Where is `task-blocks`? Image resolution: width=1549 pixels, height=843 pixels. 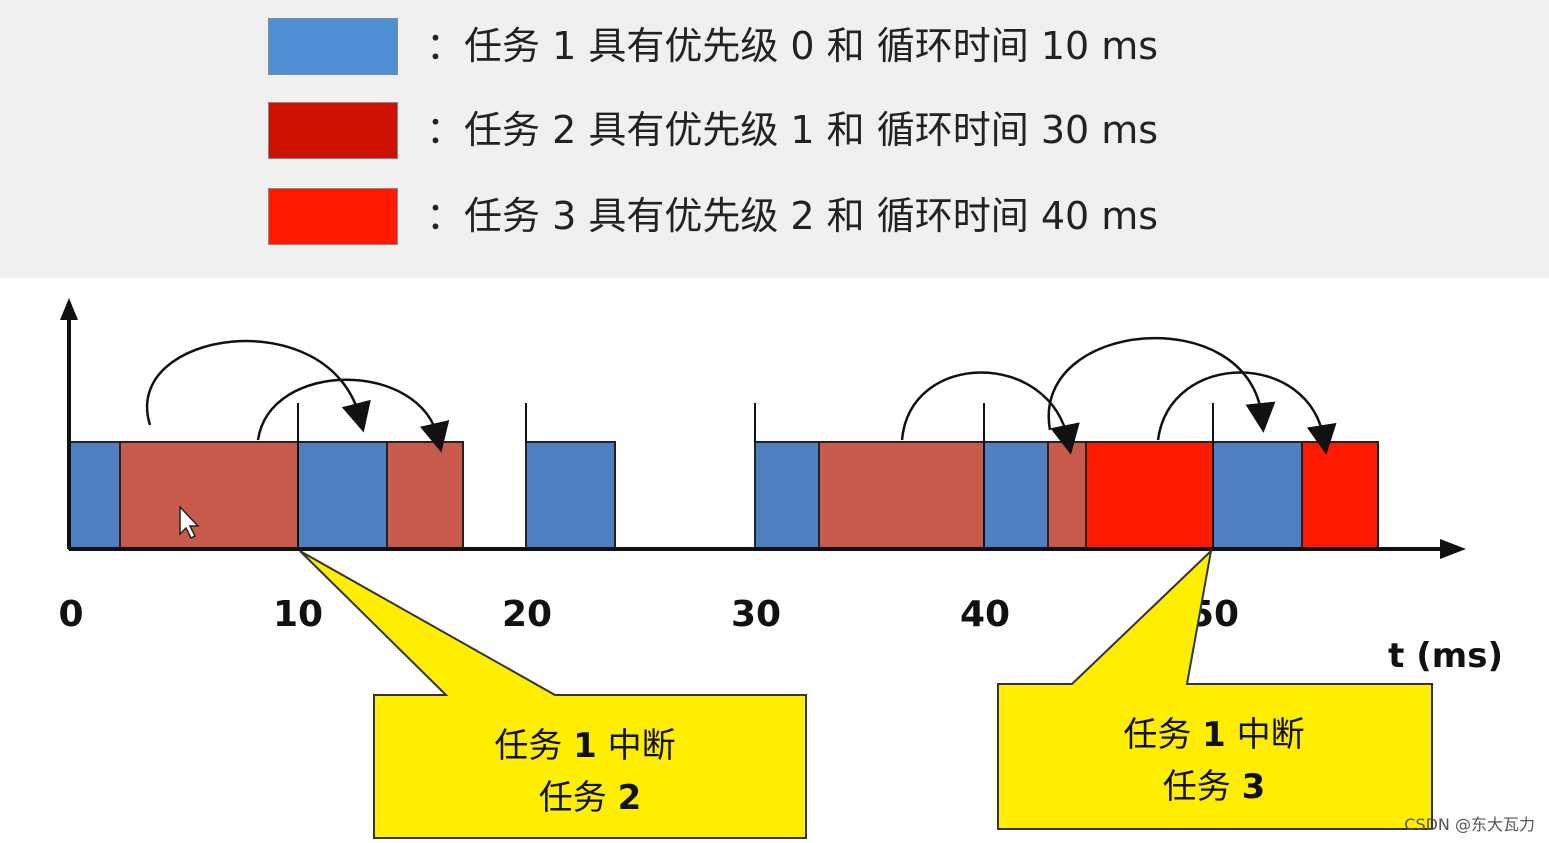
task-blocks is located at coordinates (723, 495).